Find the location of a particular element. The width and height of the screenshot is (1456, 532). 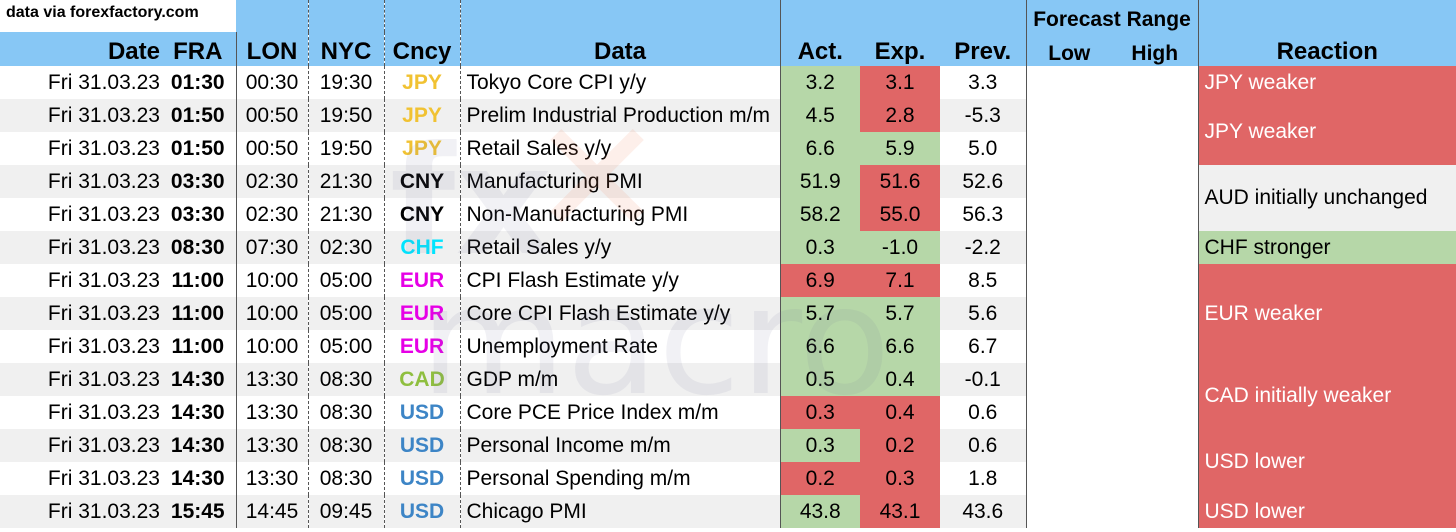

cell-reaction: CAD initially weaker is located at coordinates (1327, 396).